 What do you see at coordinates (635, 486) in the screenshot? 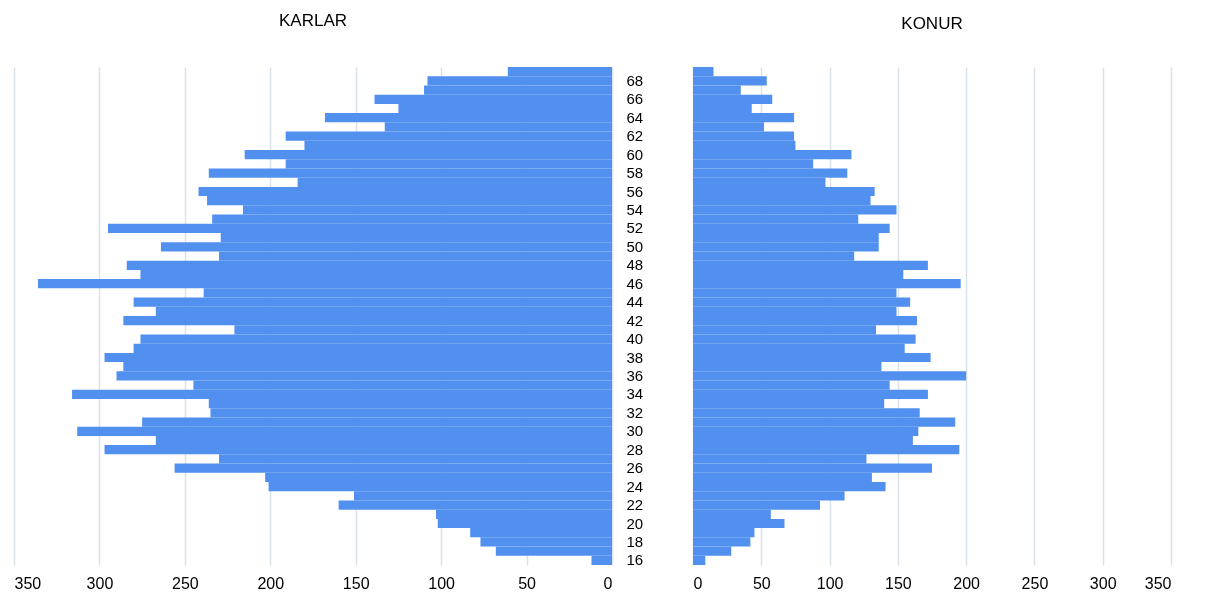
I see `y-tick-label: 24` at bounding box center [635, 486].